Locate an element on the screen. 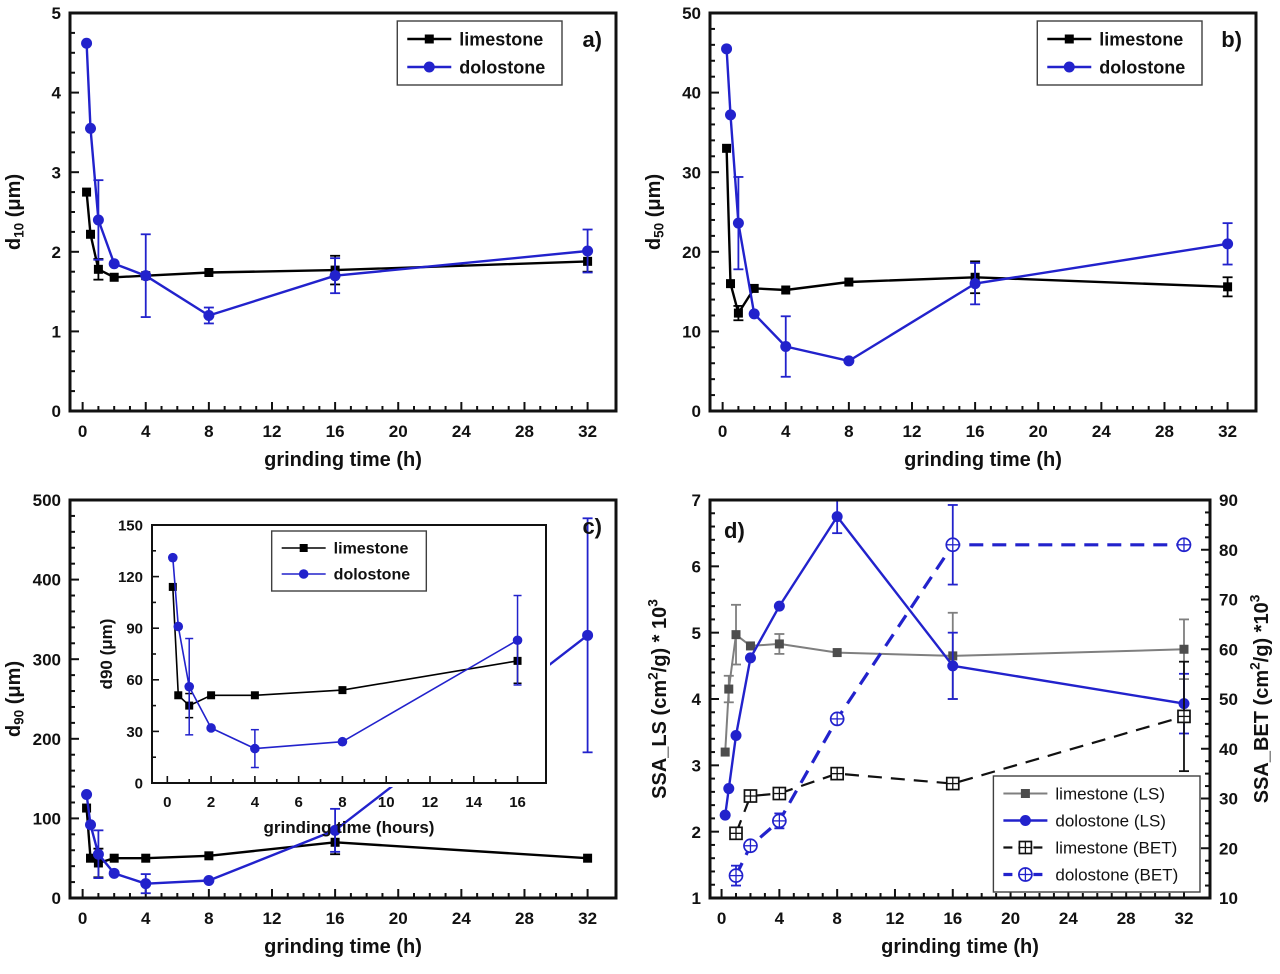 The height and width of the screenshot is (974, 1280). series-dolostone-bet- is located at coordinates (960, 695).